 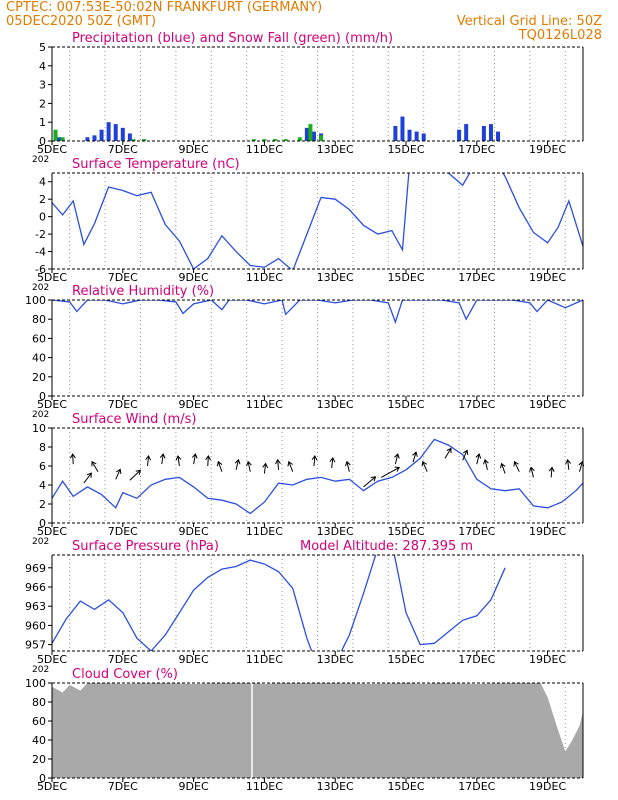 I want to click on y-tick-label: 963, so click(x=35, y=606).